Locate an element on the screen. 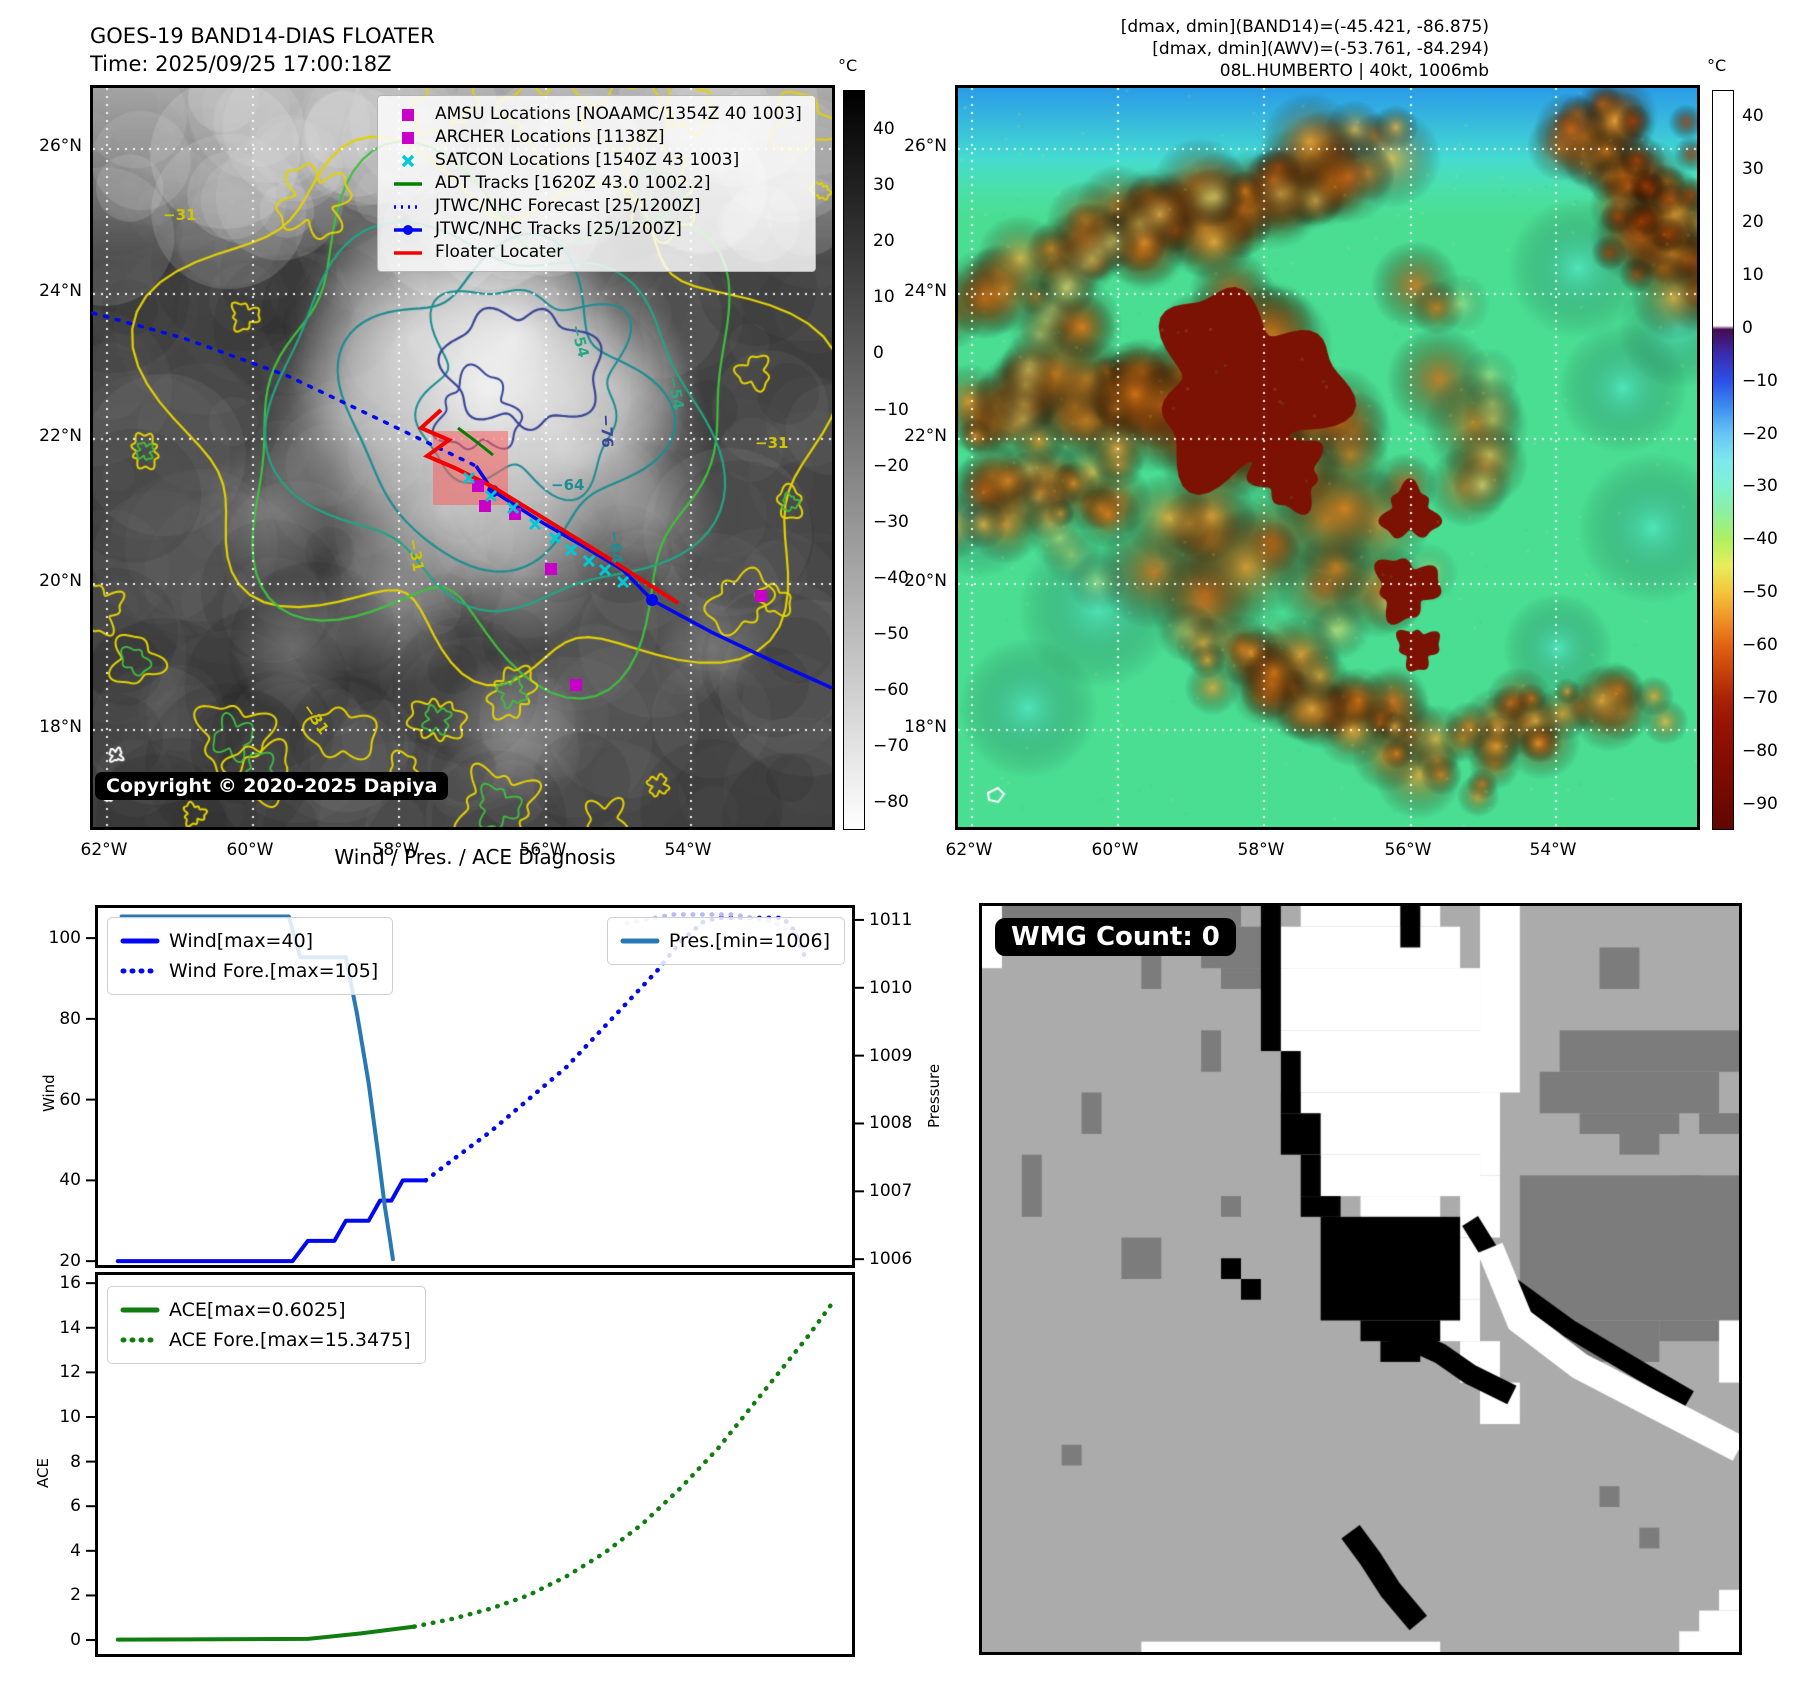 The width and height of the screenshot is (1797, 1690). chart-legend-item: Wind Fore.[max=105] is located at coordinates (249, 971).